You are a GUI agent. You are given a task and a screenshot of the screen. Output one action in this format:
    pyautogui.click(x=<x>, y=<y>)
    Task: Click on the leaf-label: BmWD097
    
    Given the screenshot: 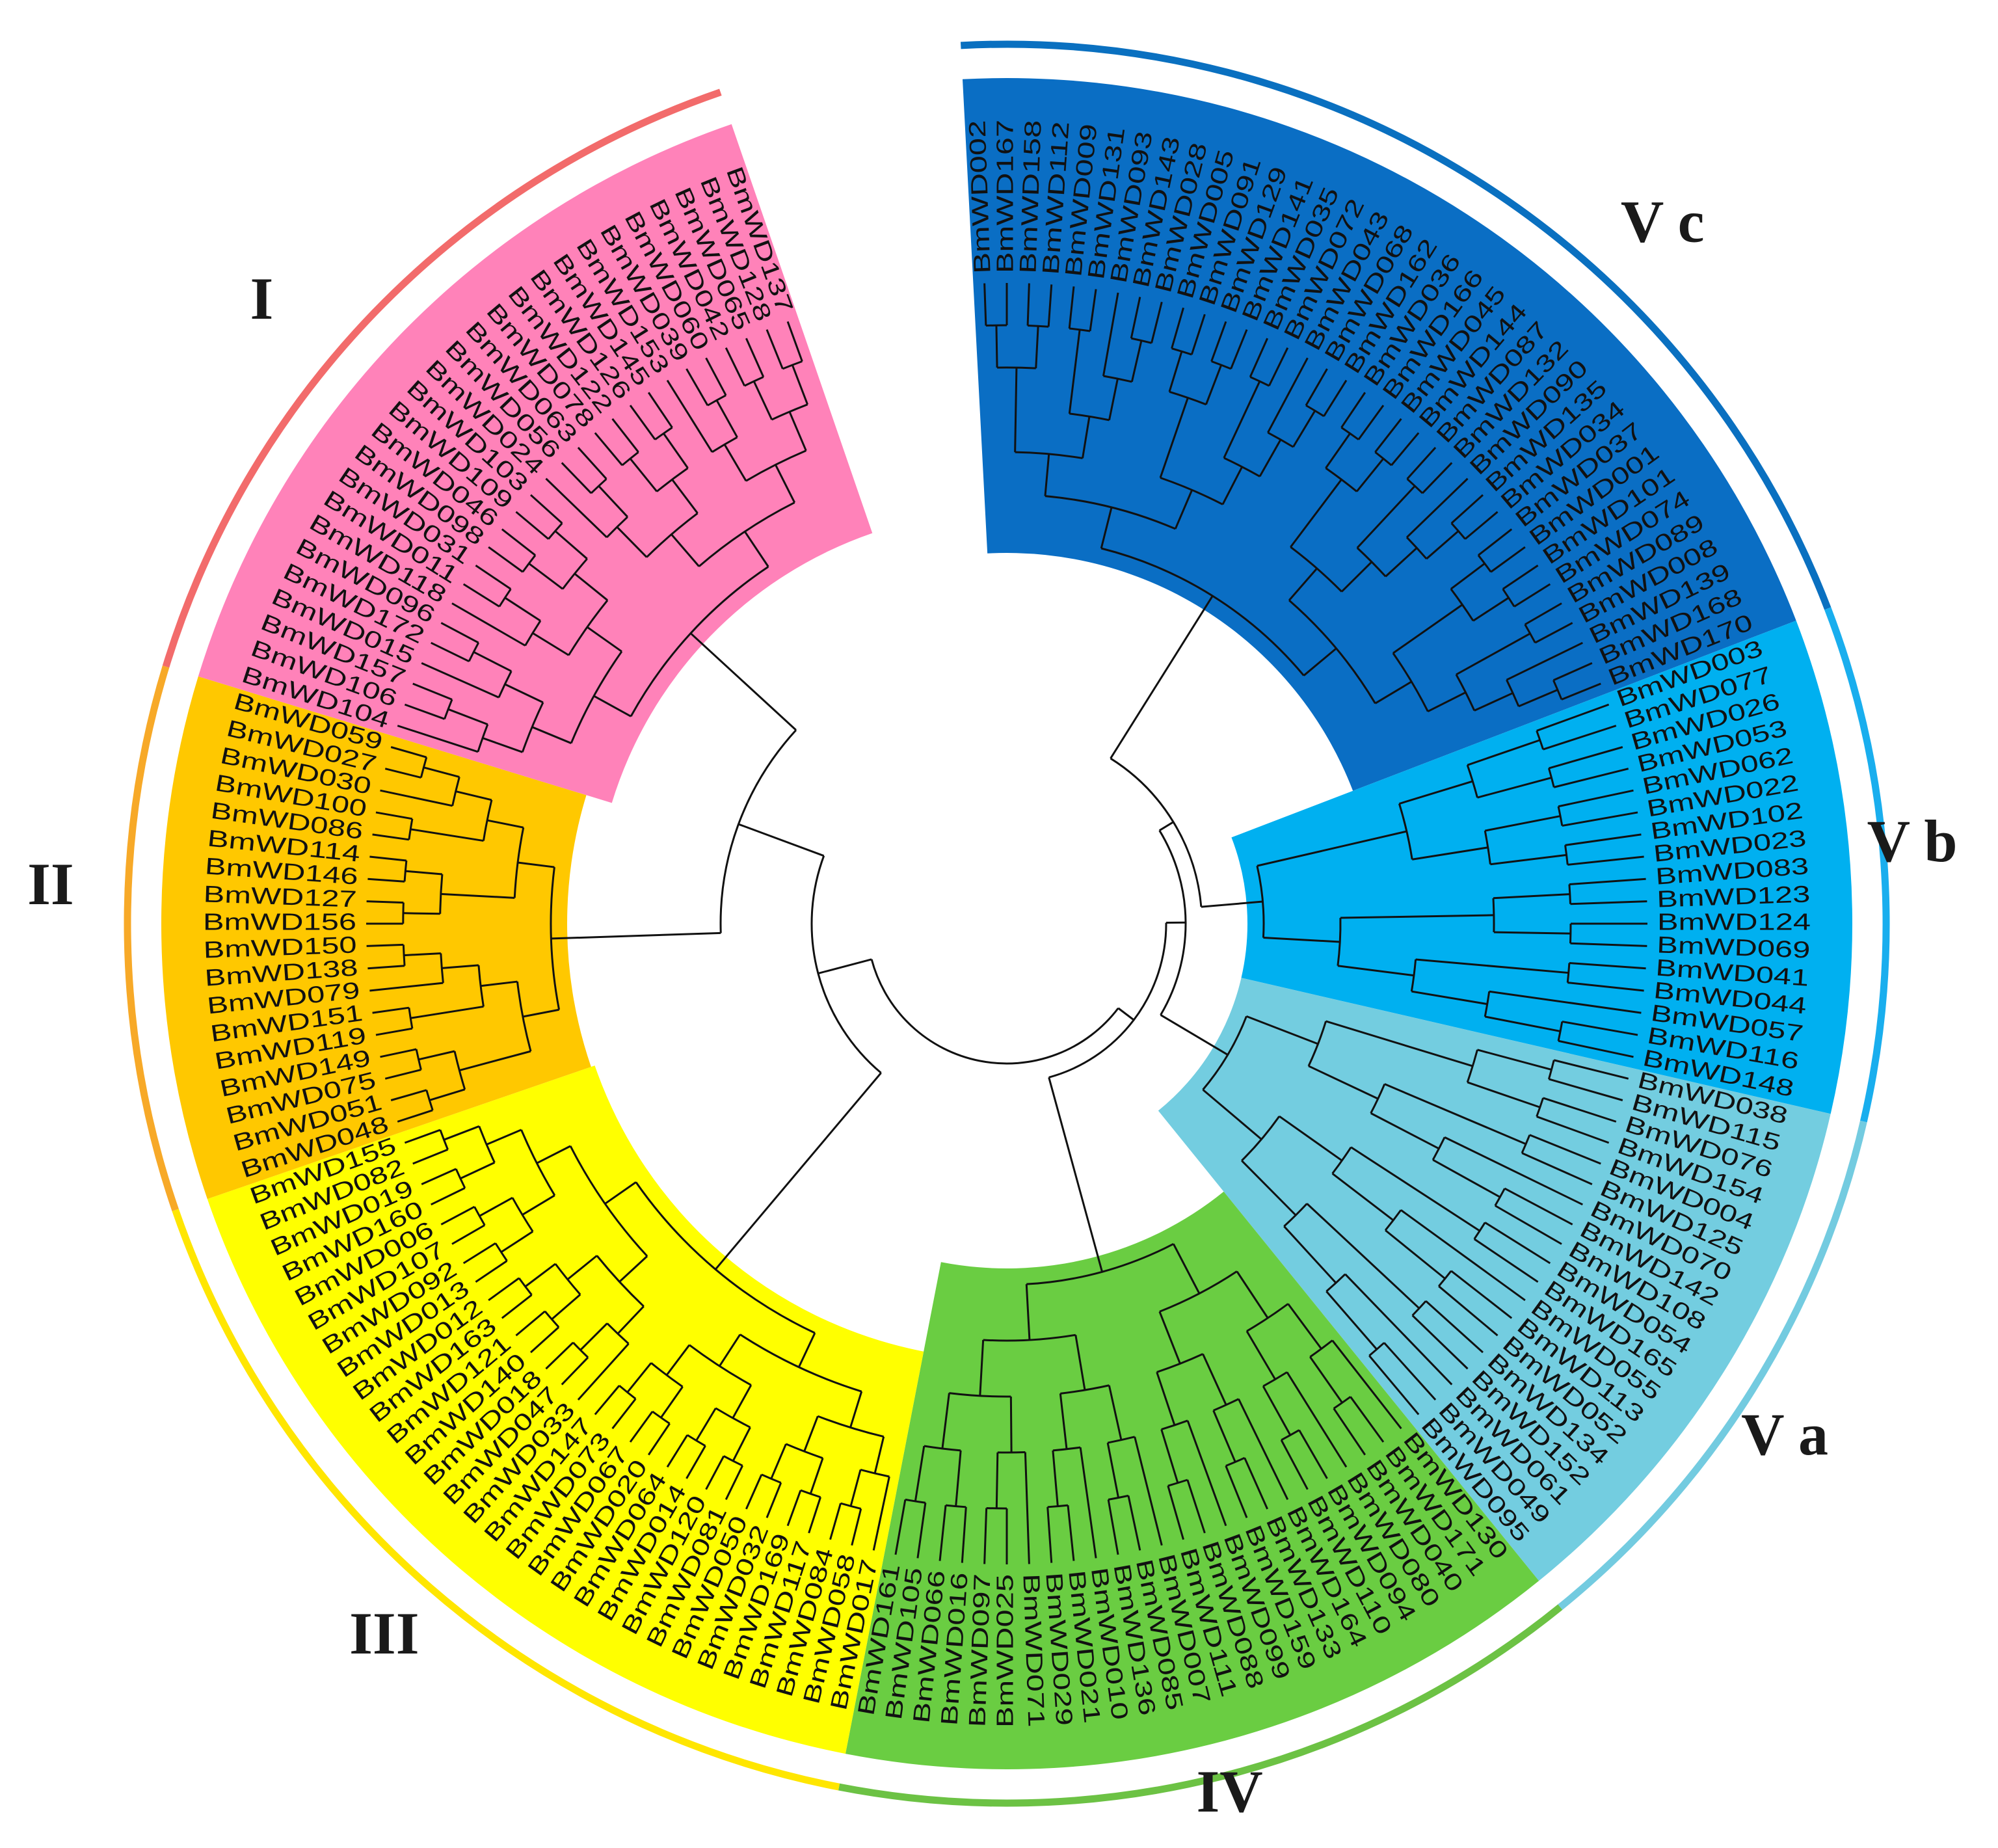 What is the action you would take?
    pyautogui.click(x=979, y=1651)
    